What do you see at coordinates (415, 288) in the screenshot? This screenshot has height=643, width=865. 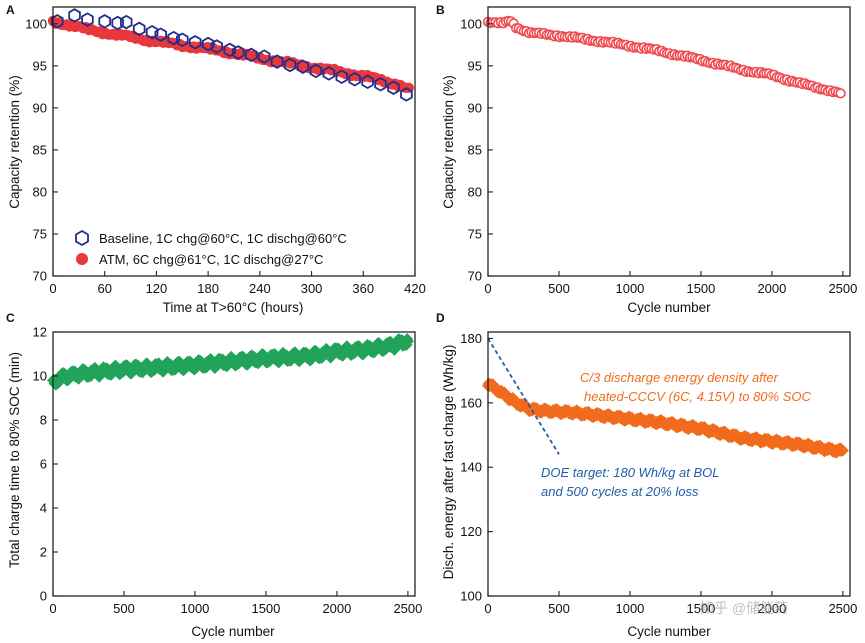 I see `panel-a-xtick-label: 420` at bounding box center [415, 288].